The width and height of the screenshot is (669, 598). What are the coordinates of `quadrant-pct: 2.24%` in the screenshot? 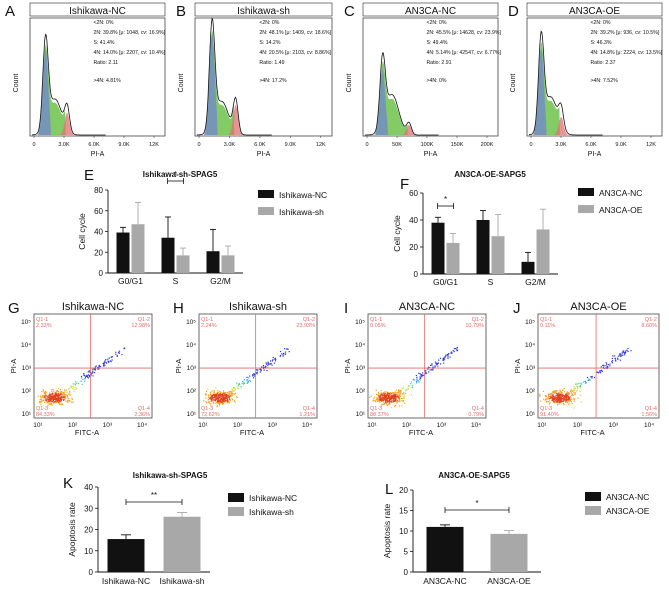 It's located at (209, 326).